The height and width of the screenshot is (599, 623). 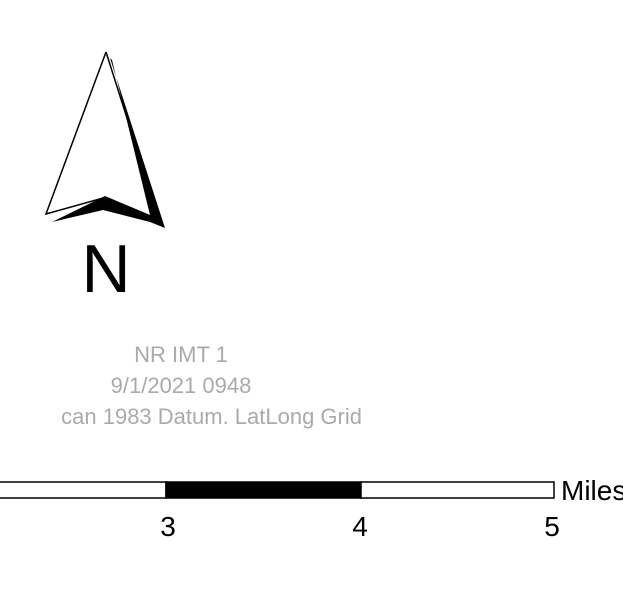 What do you see at coordinates (211, 416) in the screenshot?
I see `map-datum: can 1983 Datum. LatLong Grid` at bounding box center [211, 416].